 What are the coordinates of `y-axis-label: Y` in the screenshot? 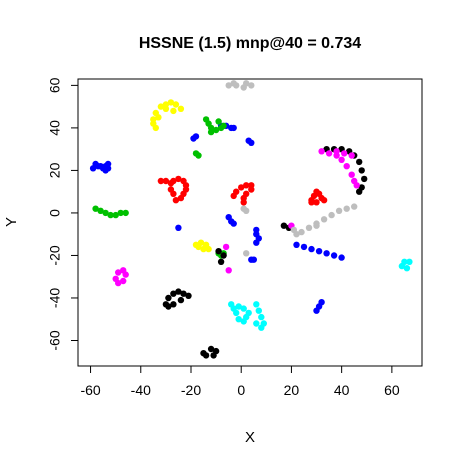 It's located at (11, 222).